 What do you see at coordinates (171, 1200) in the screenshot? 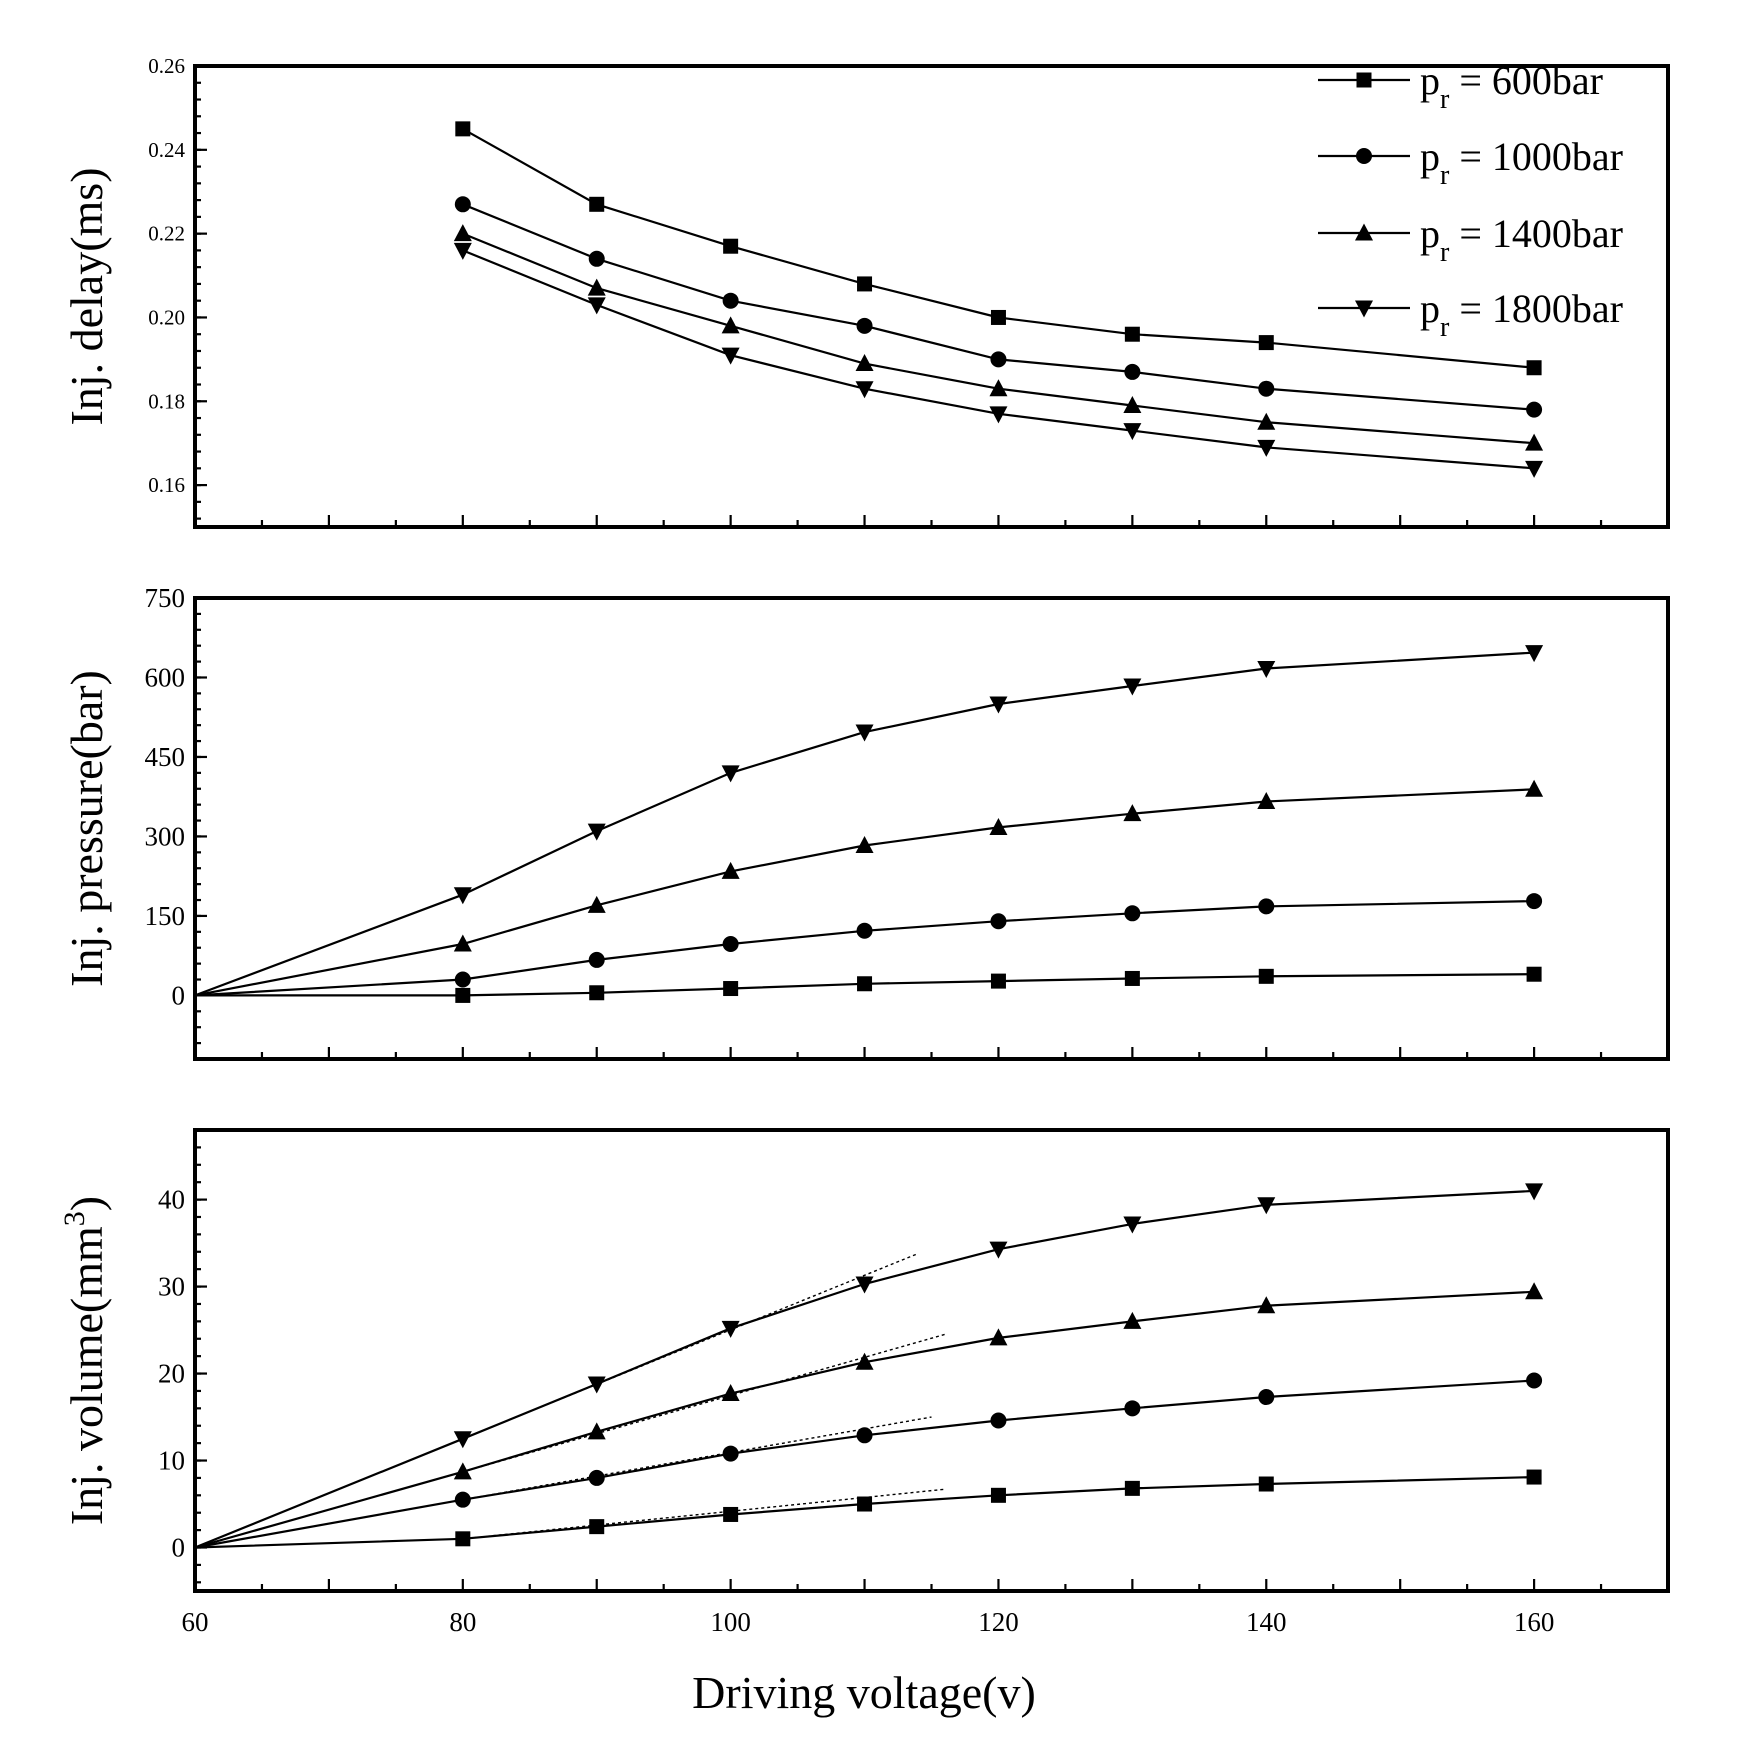
I see `y-tick-label: 40` at bounding box center [171, 1200].